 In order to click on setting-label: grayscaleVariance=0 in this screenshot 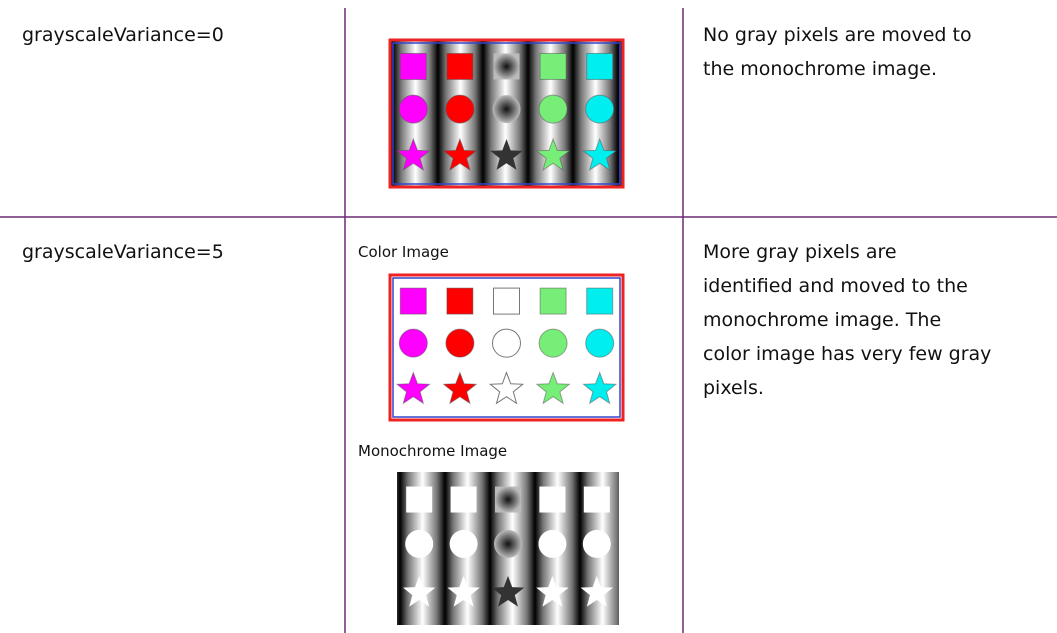, I will do `click(123, 35)`.